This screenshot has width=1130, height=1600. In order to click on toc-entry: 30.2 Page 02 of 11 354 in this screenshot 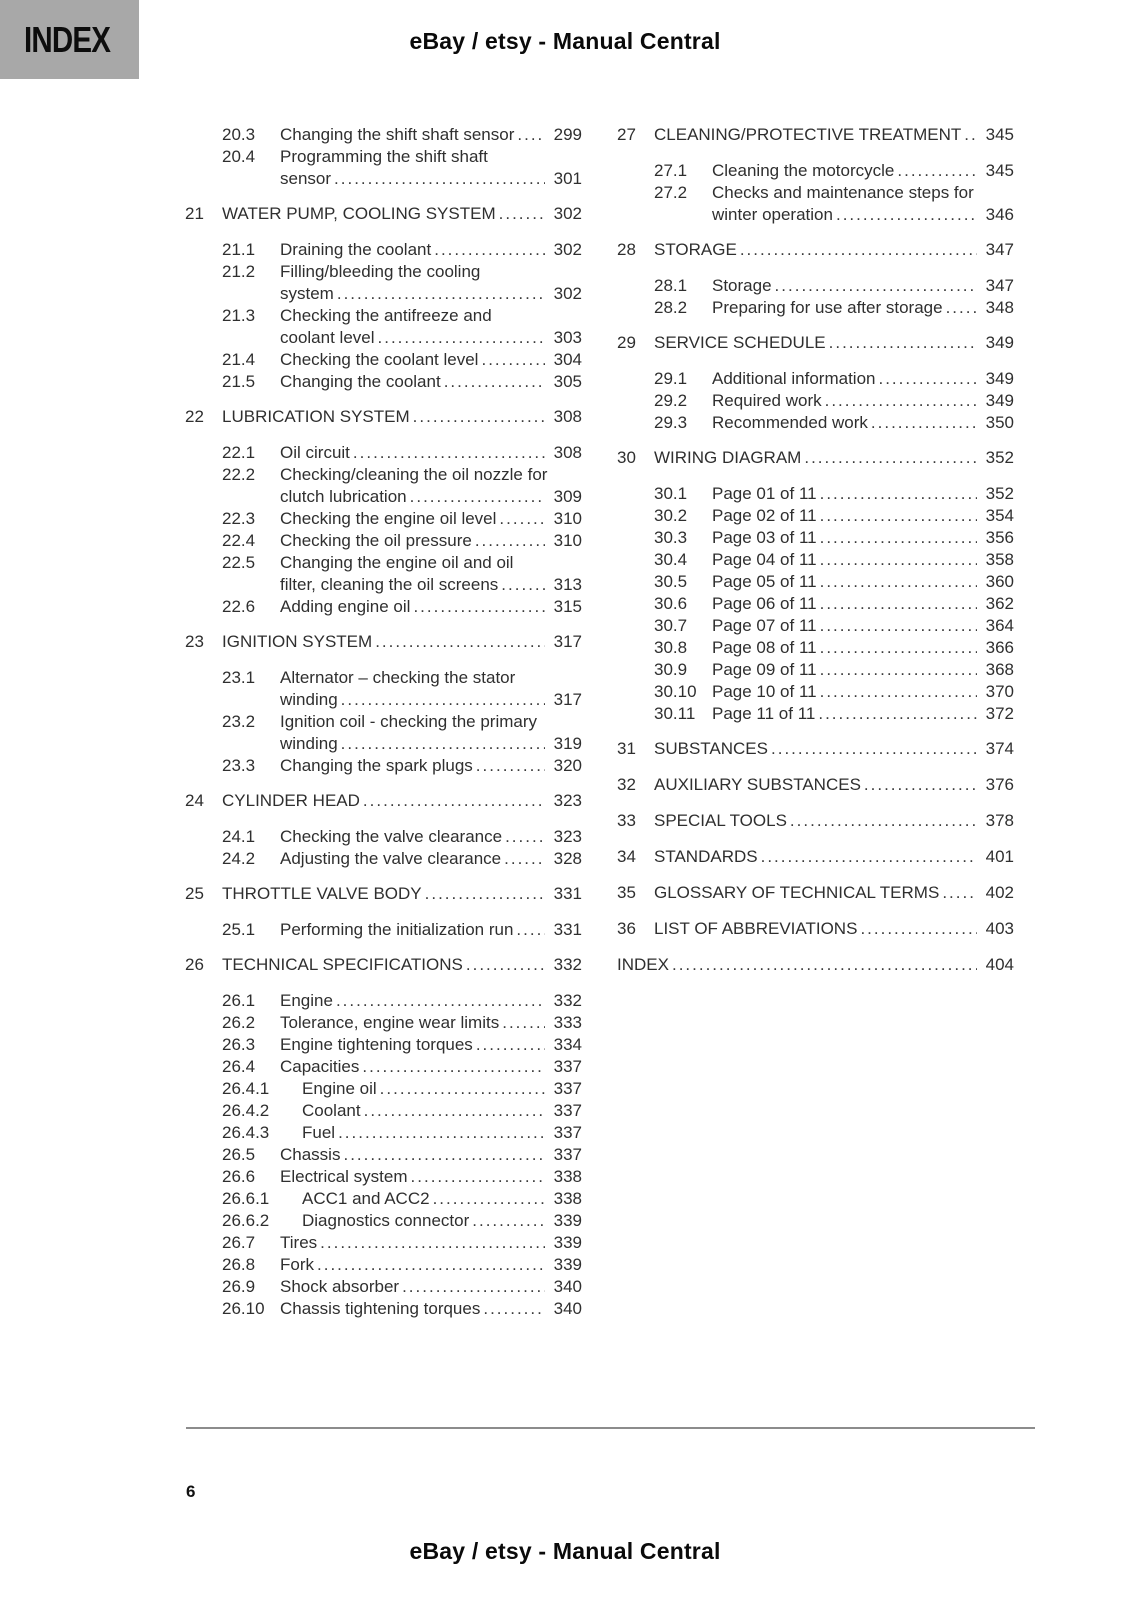, I will do `click(834, 516)`.